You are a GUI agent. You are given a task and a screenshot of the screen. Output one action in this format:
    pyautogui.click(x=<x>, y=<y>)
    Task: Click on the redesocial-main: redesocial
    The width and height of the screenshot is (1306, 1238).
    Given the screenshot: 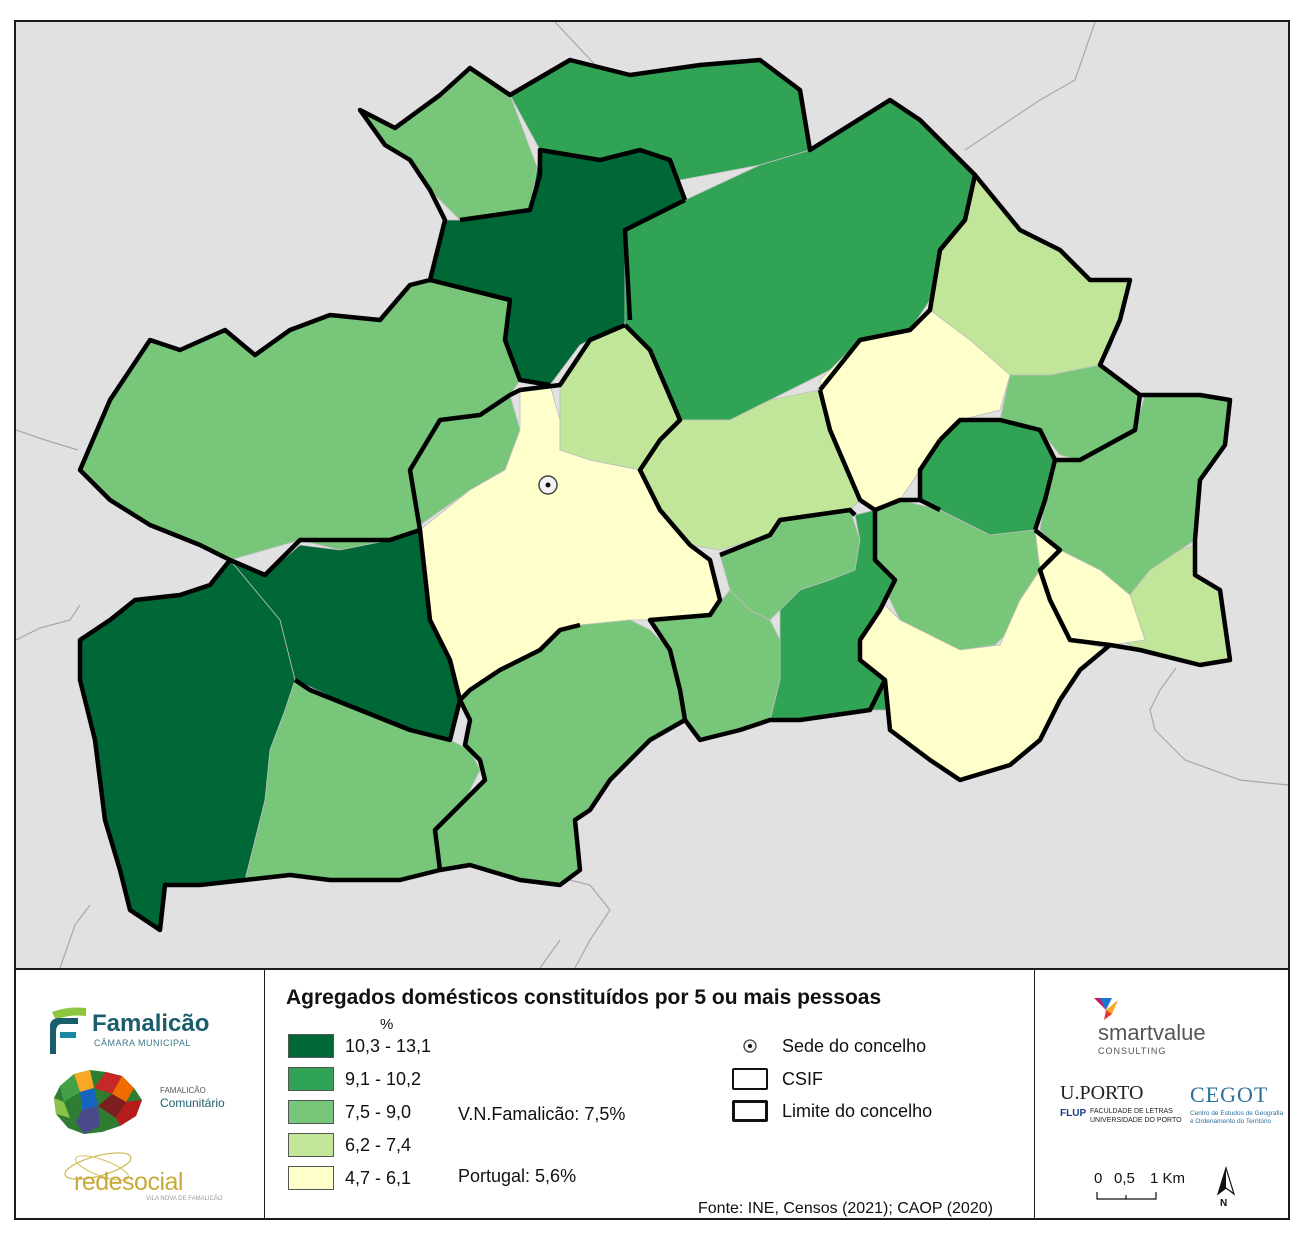 What is the action you would take?
    pyautogui.click(x=128, y=1182)
    